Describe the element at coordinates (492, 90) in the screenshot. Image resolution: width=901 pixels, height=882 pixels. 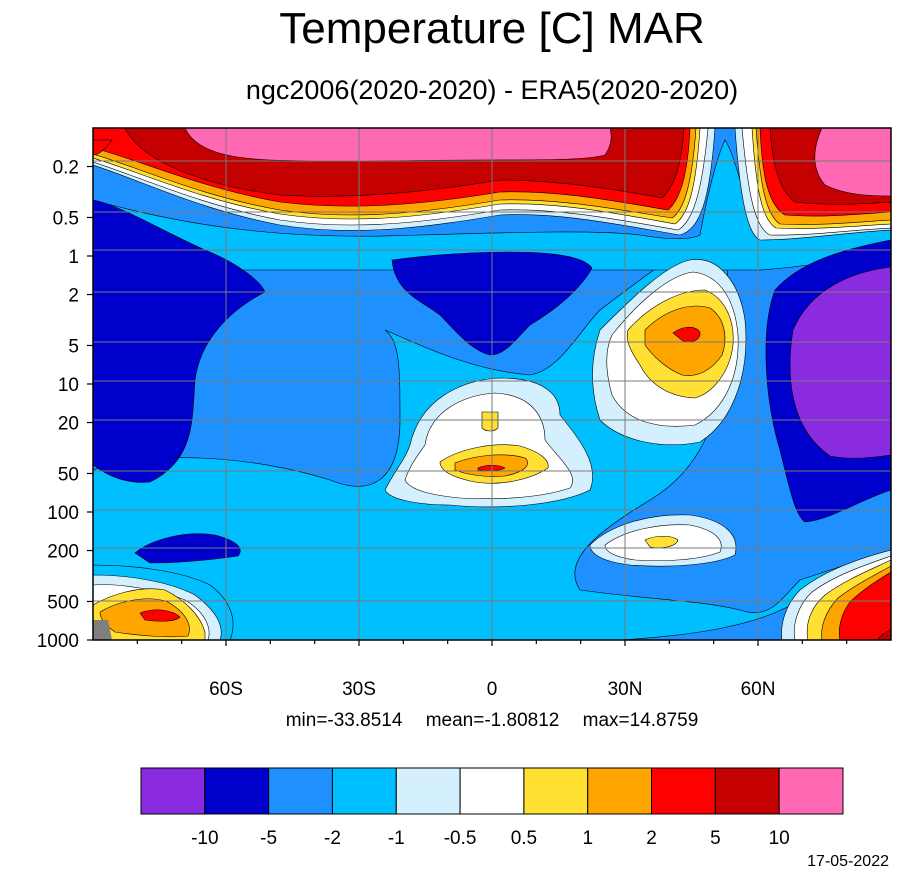
I see `chart-subtitle: ngc2006(2020-2020) - ERA5(2020-2020)` at that location.